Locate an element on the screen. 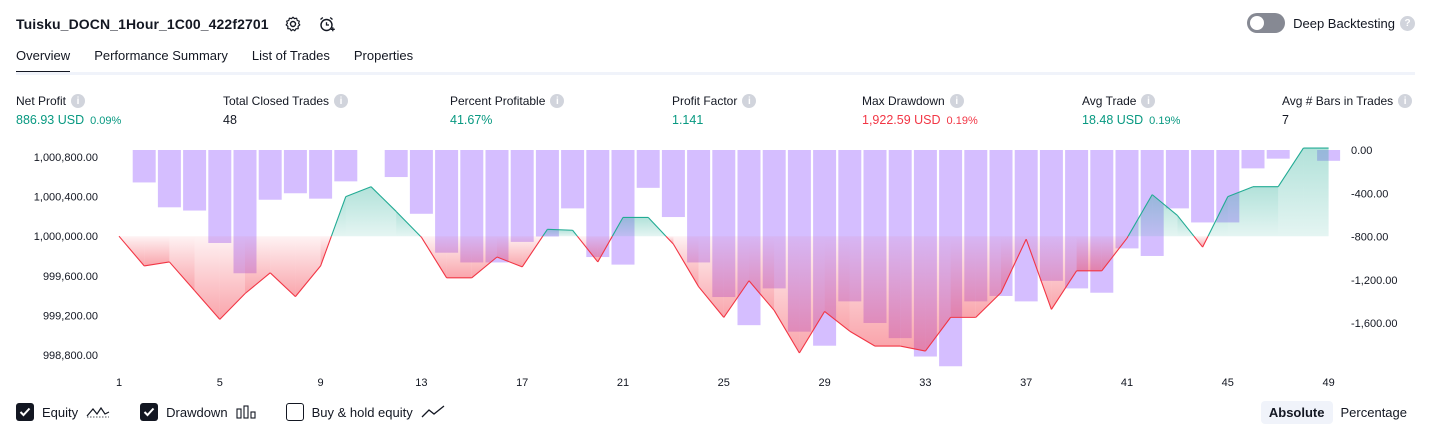 This screenshot has width=1431, height=438. x-tick-label: 13 is located at coordinates (421, 383).